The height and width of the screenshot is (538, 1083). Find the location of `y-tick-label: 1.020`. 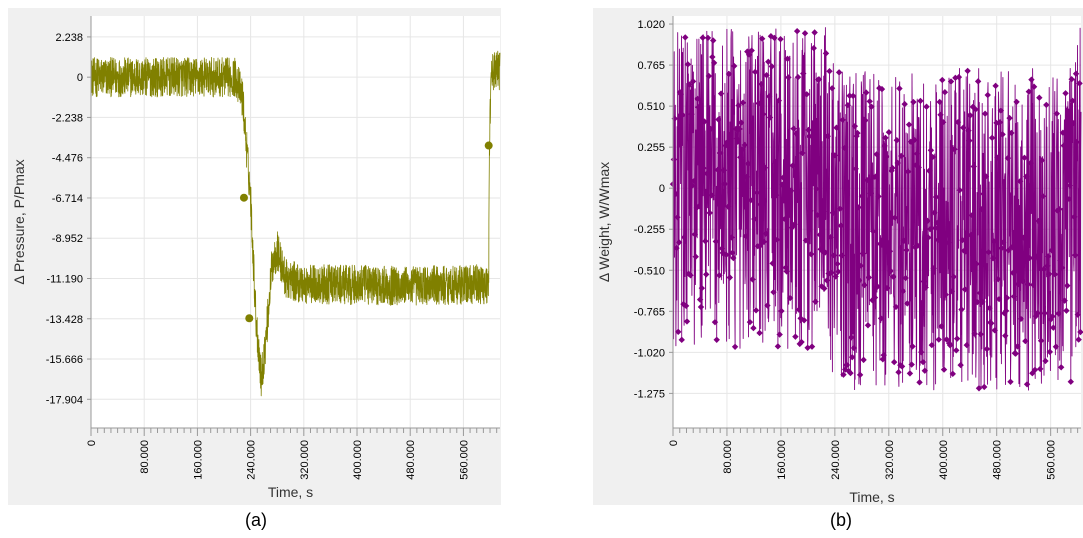

y-tick-label: 1.020 is located at coordinates (651, 25).